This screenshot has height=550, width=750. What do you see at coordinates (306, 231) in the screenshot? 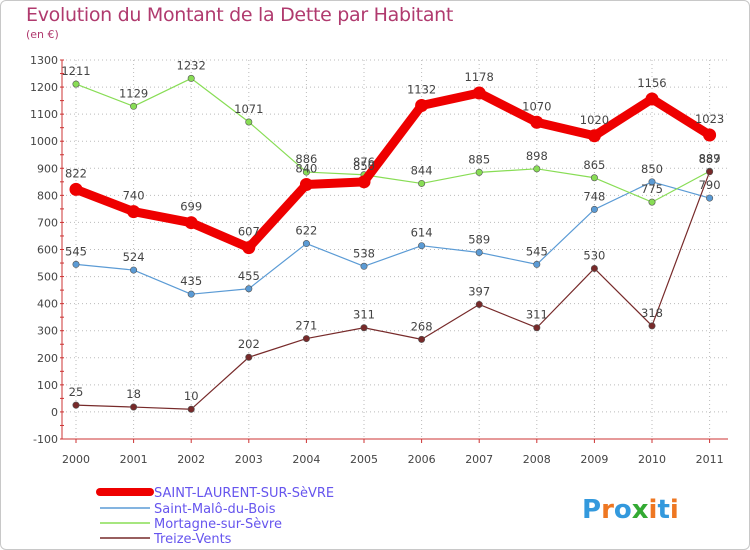
I see `data-label: 622` at bounding box center [306, 231].